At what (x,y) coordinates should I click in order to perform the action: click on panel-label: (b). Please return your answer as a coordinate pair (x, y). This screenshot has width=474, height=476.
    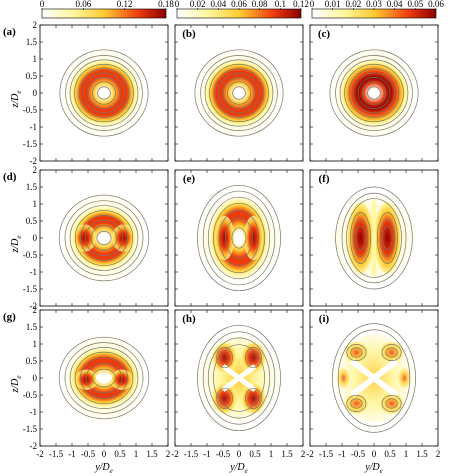
    Looking at the image, I should click on (189, 34).